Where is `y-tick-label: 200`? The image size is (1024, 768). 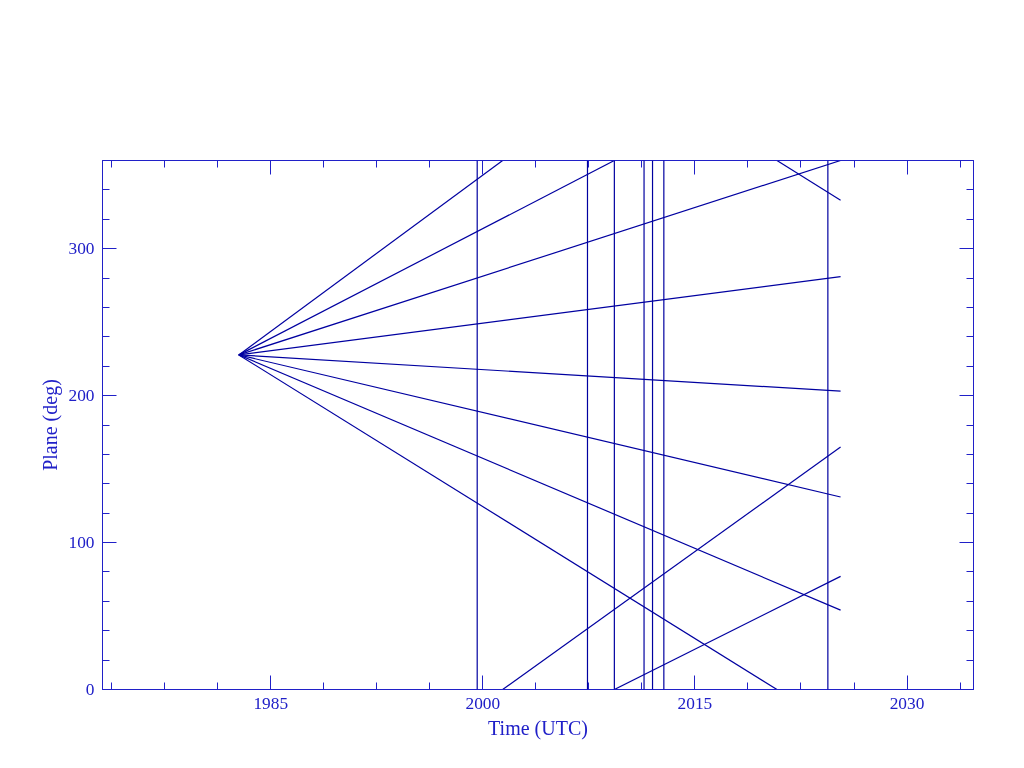
y-tick-label: 200 is located at coordinates (81, 396).